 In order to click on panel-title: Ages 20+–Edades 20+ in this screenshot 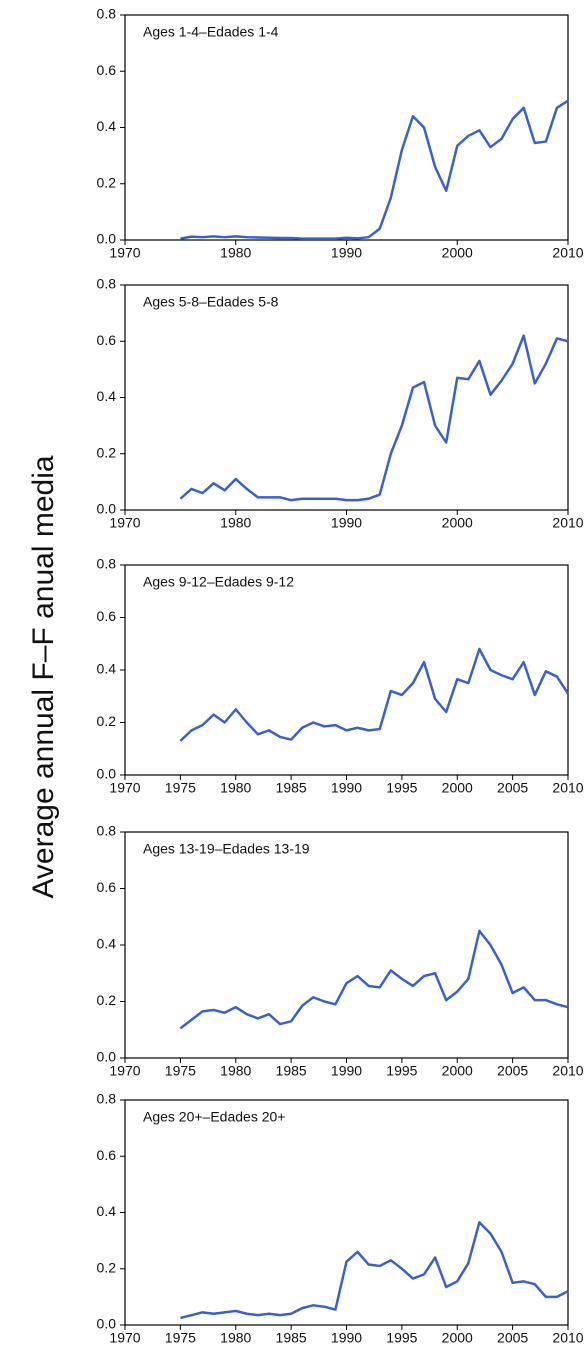, I will do `click(214, 1117)`.